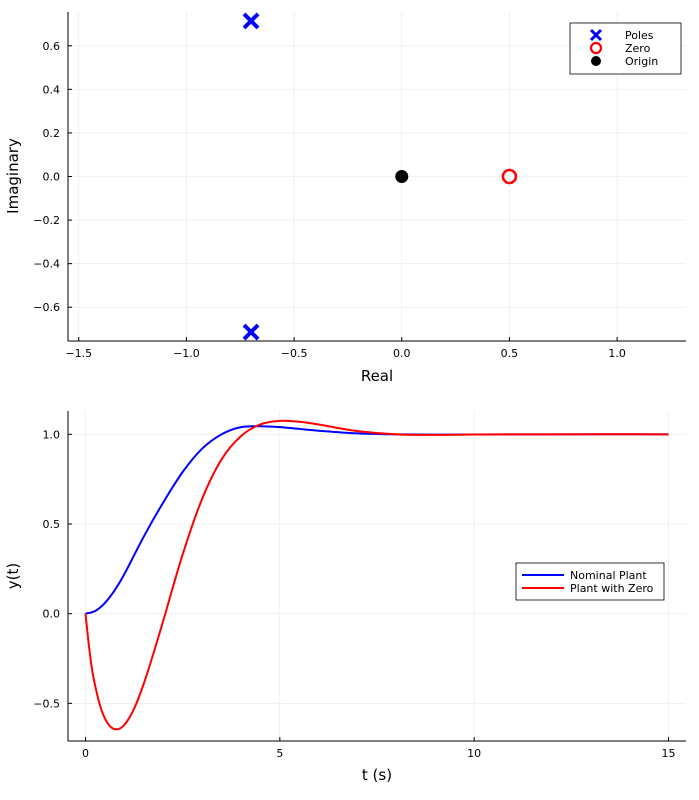 The image size is (699, 800). Describe the element at coordinates (509, 176) in the screenshot. I see `zero-marker` at that location.